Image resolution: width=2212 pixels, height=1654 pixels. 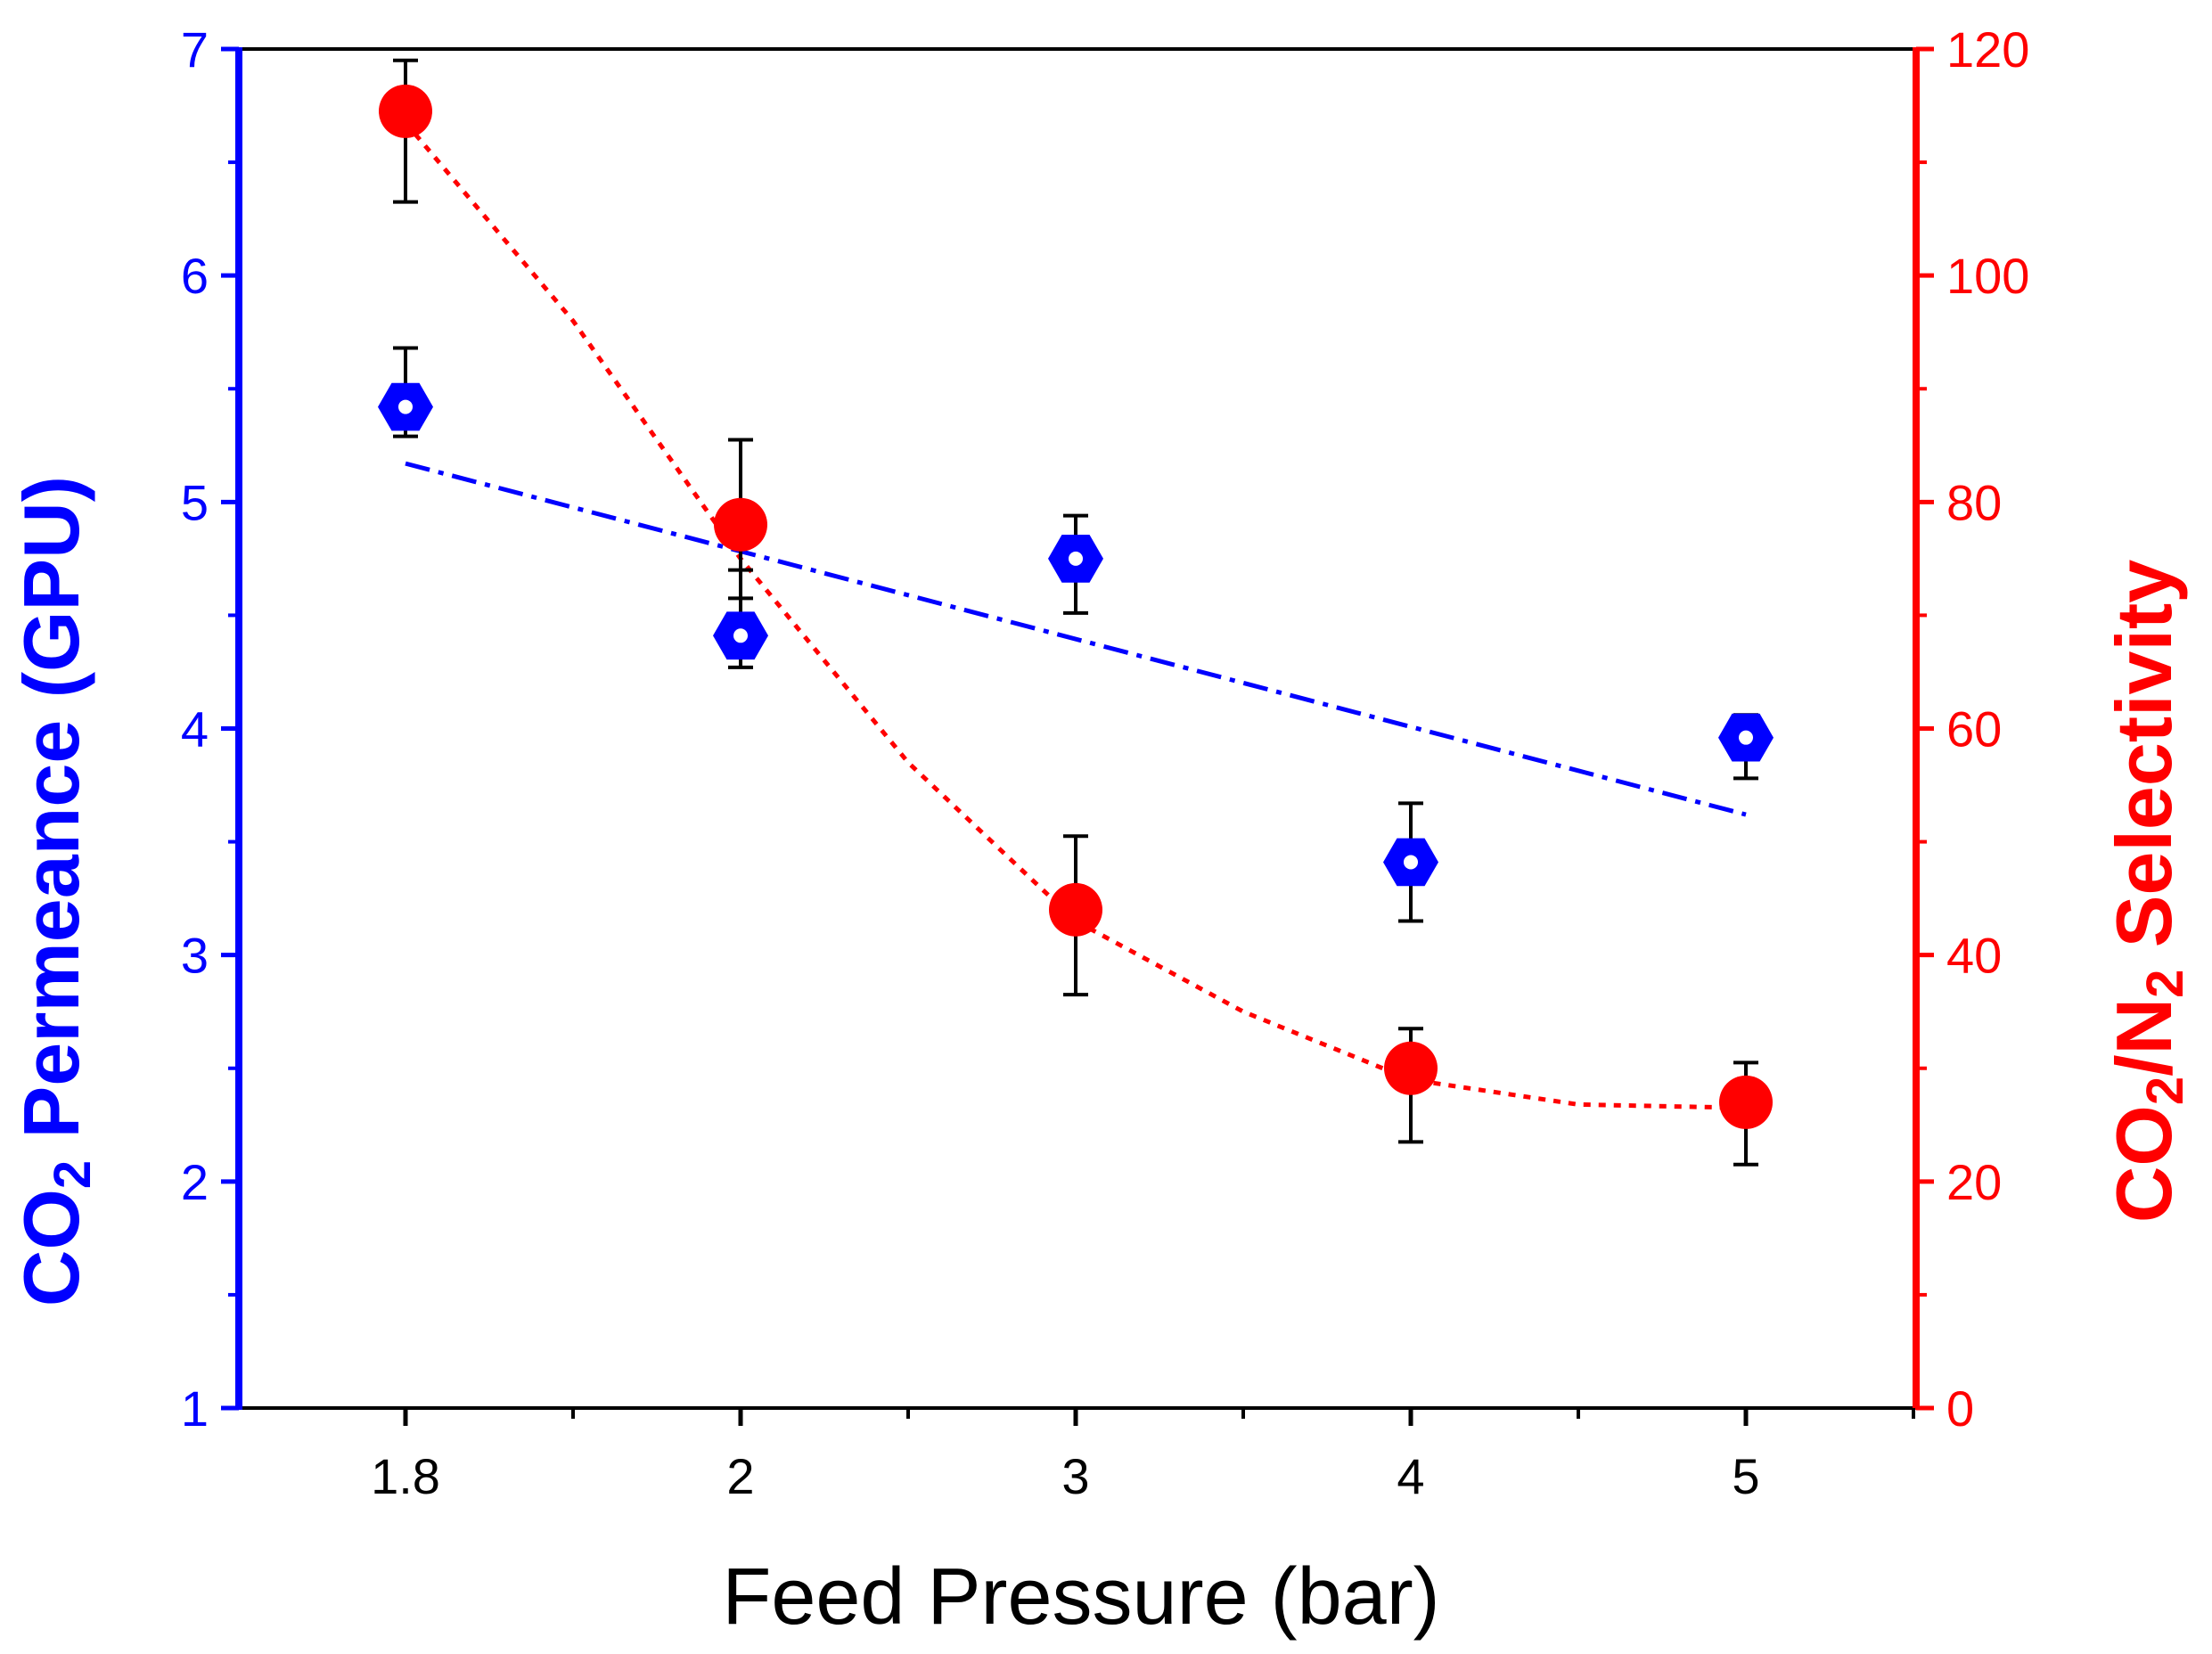 I want to click on right-axis-title: CO2/N2 Selectivity, so click(x=2147, y=891).